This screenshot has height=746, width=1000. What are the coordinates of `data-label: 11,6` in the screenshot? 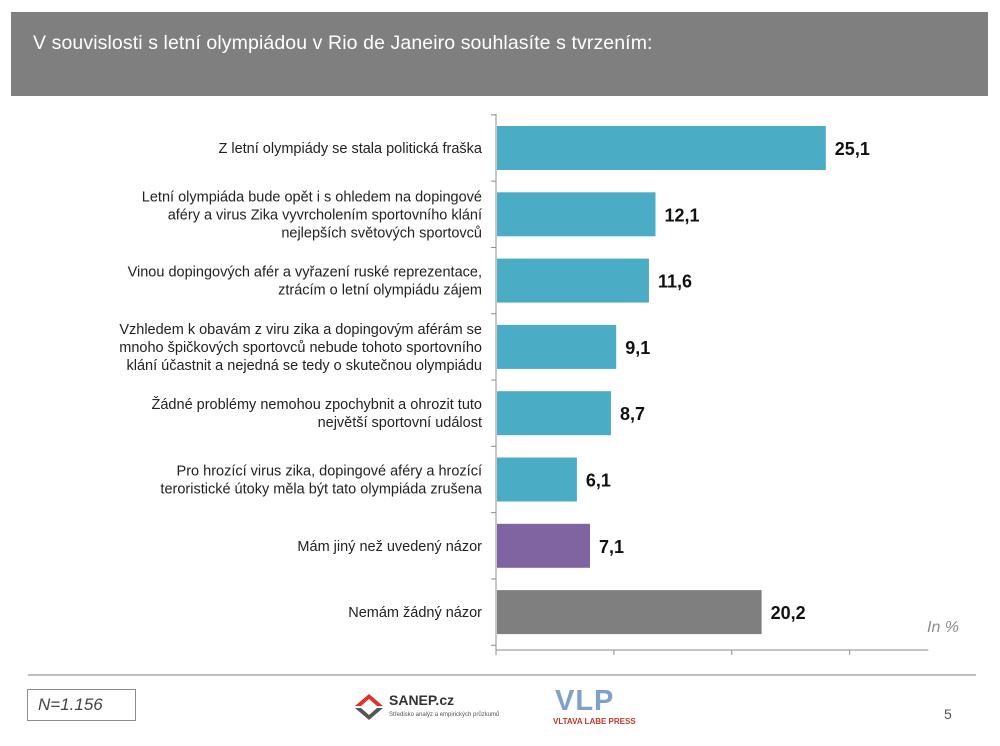 It's located at (675, 282).